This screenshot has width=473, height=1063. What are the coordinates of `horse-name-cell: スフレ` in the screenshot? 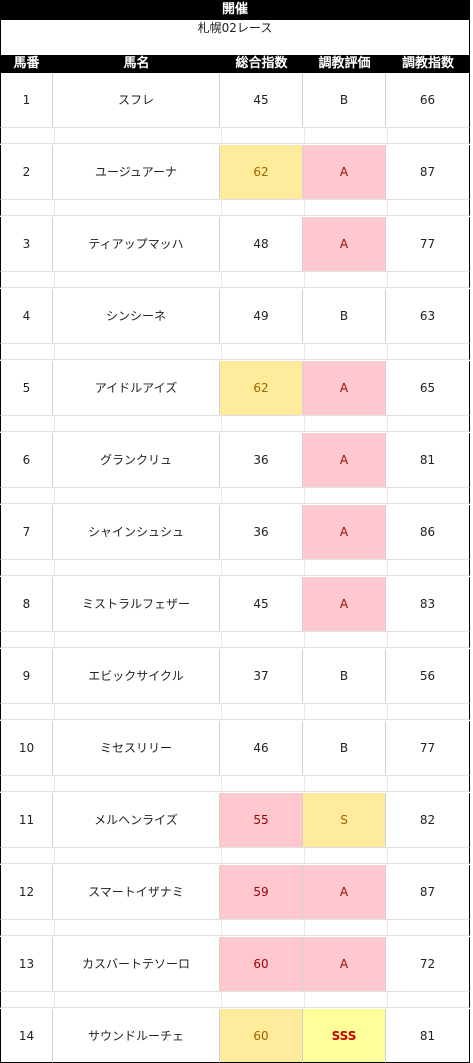 It's located at (136, 100).